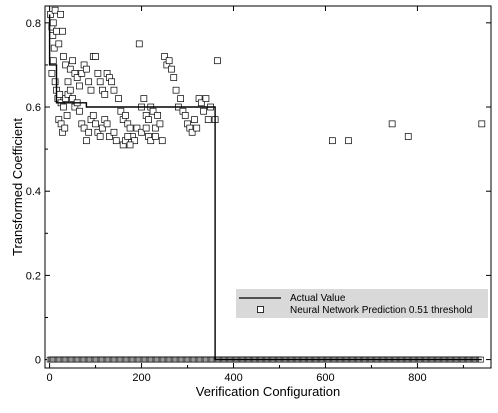 This screenshot has height=413, width=498. What do you see at coordinates (33, 276) in the screenshot?
I see `y-tick-label: 0.2` at bounding box center [33, 276].